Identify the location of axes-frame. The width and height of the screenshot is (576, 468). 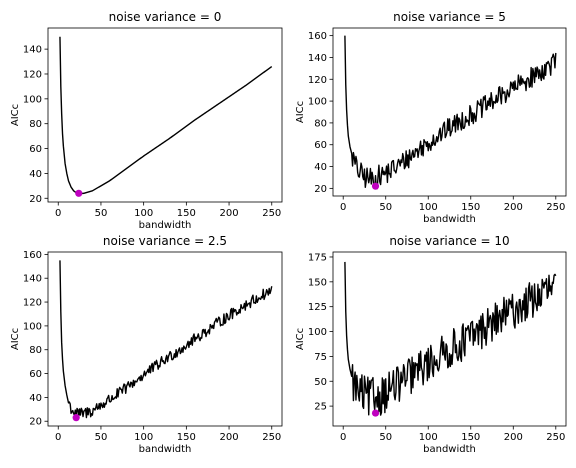
(449, 112).